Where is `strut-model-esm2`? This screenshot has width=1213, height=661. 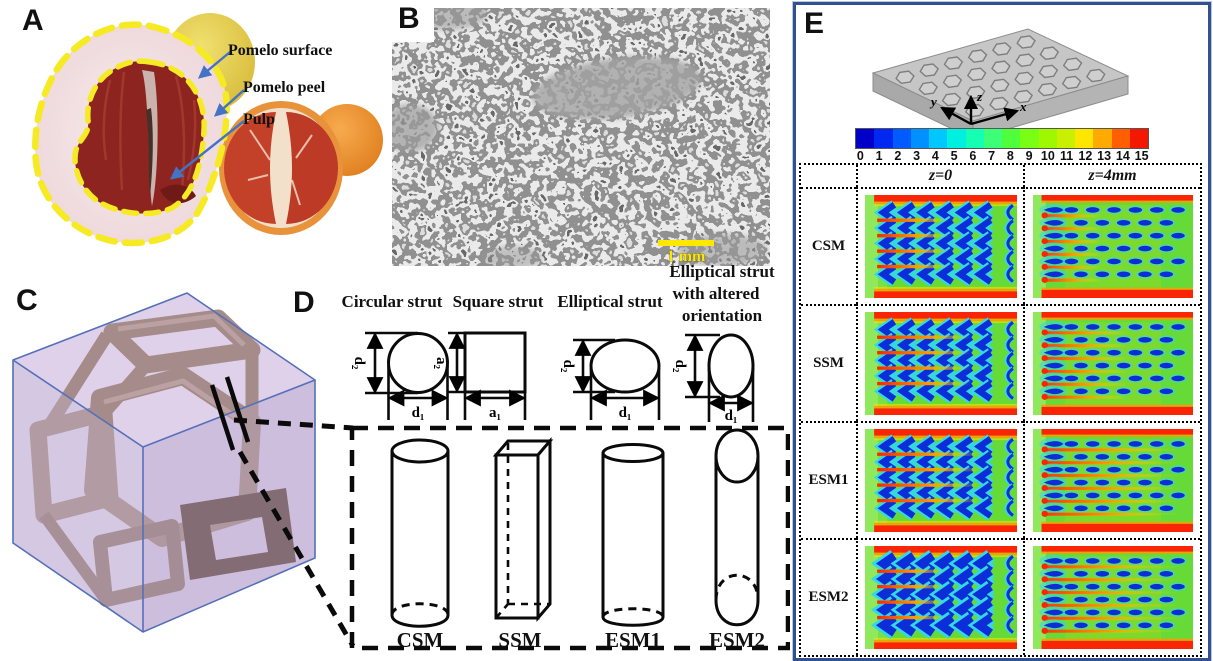 strut-model-esm2 is located at coordinates (737, 527).